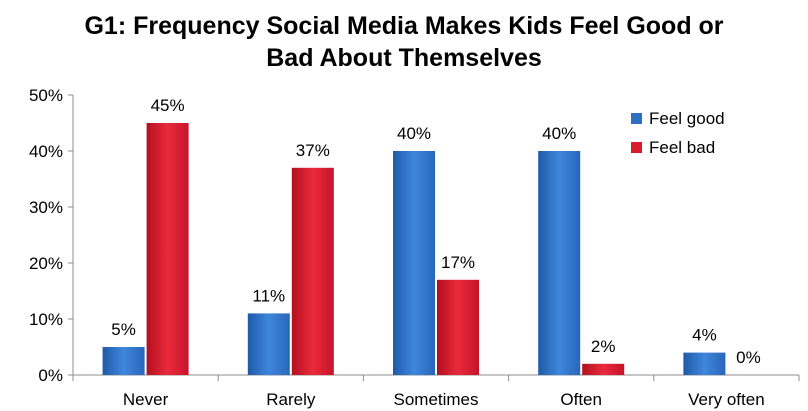 The height and width of the screenshot is (411, 808). I want to click on data-label: 45%, so click(168, 105).